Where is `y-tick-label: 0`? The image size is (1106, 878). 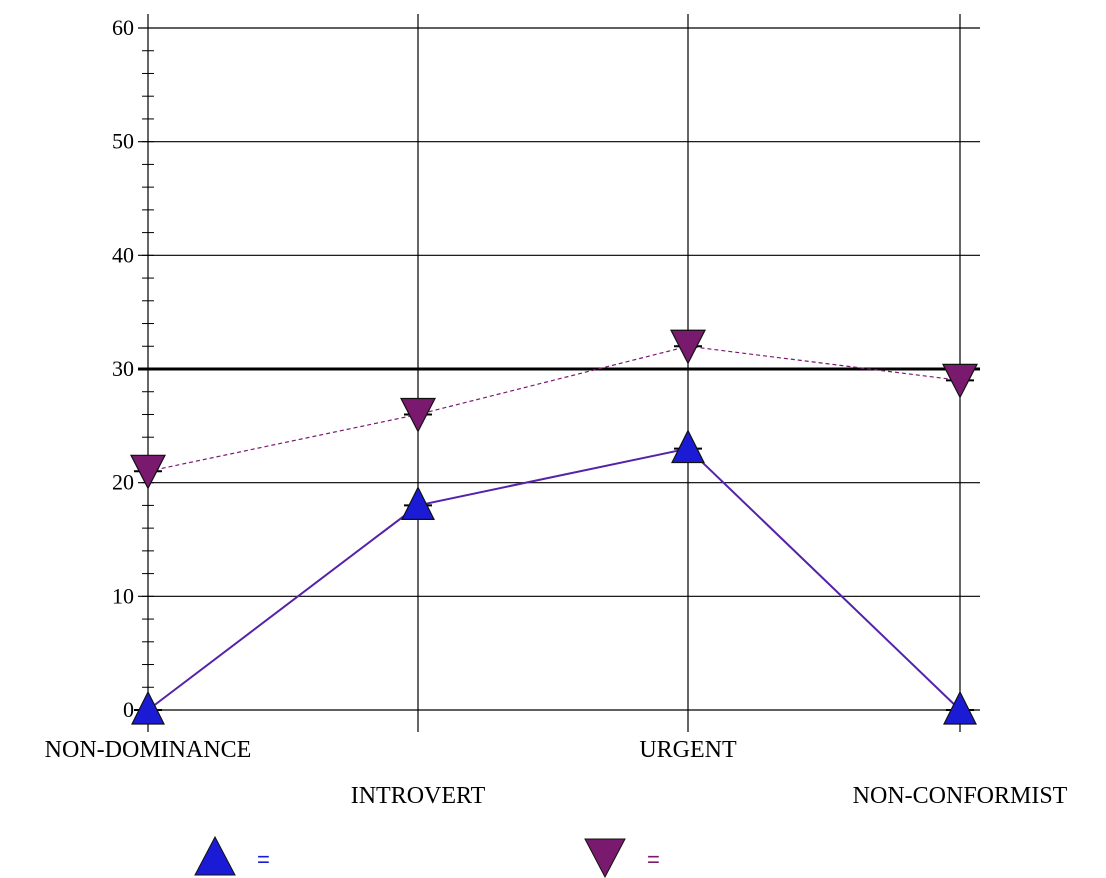 y-tick-label: 0 is located at coordinates (128, 709).